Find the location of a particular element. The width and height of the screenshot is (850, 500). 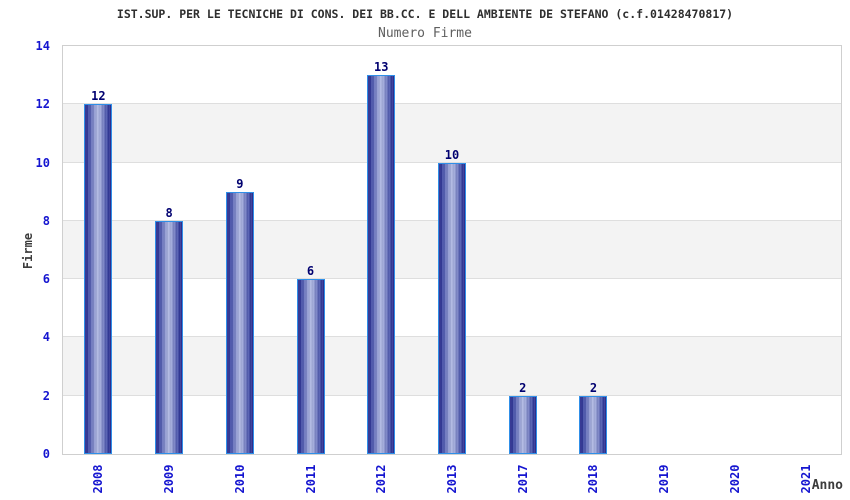

bar-value-label: 8 is located at coordinates (169, 212).